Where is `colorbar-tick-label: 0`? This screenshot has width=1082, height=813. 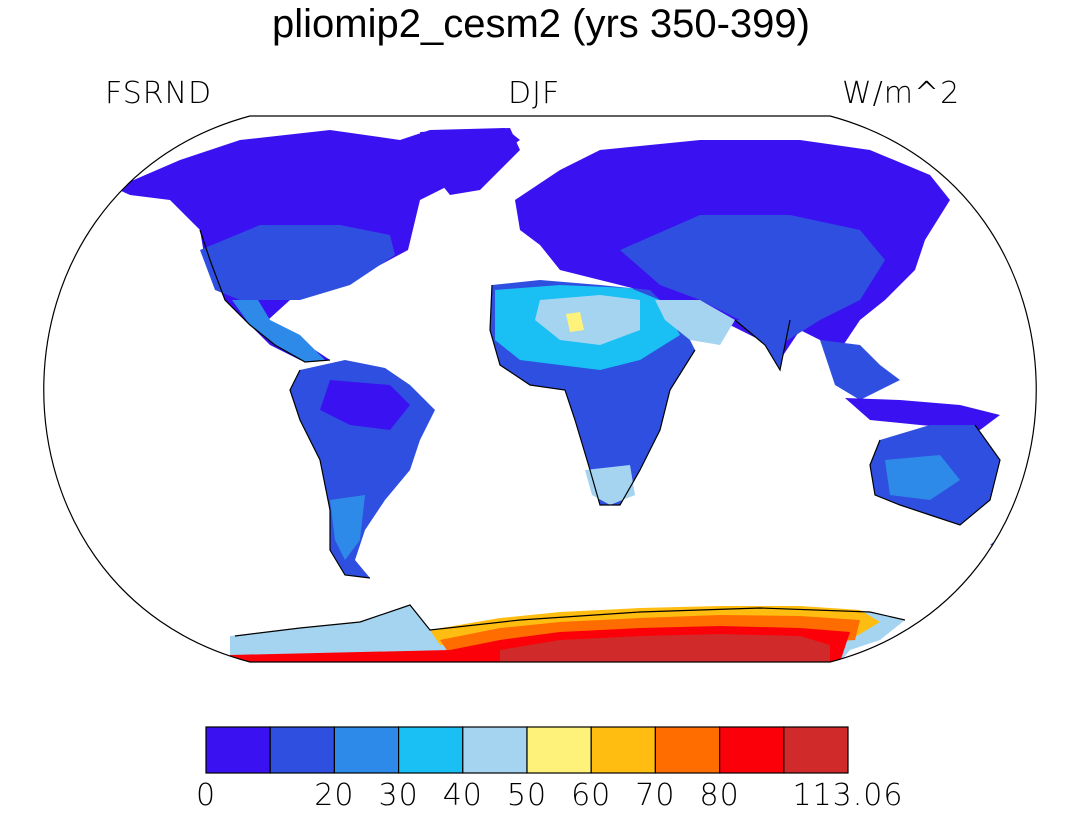 colorbar-tick-label: 0 is located at coordinates (206, 795).